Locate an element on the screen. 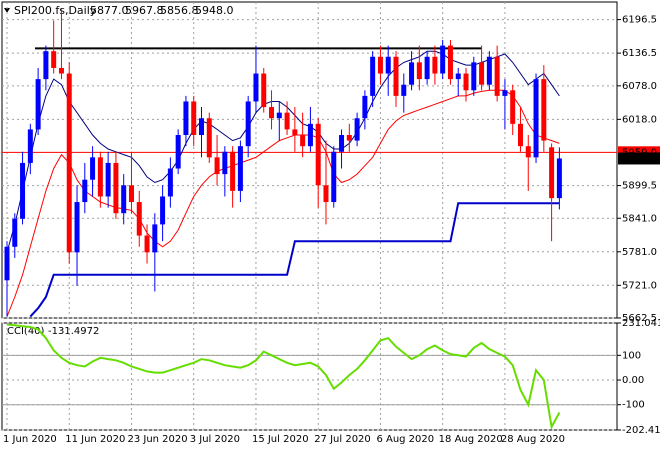  x-tick-label: 23 Jun 2020 is located at coordinates (157, 439).